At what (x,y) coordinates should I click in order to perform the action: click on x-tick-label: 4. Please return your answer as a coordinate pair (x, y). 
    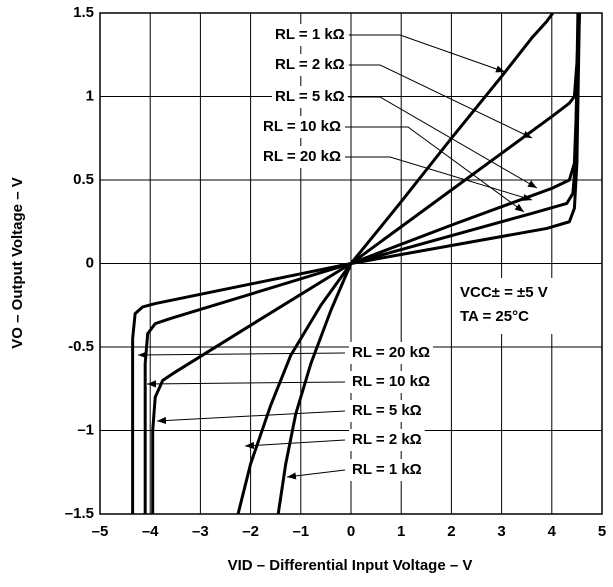
    Looking at the image, I should click on (552, 531).